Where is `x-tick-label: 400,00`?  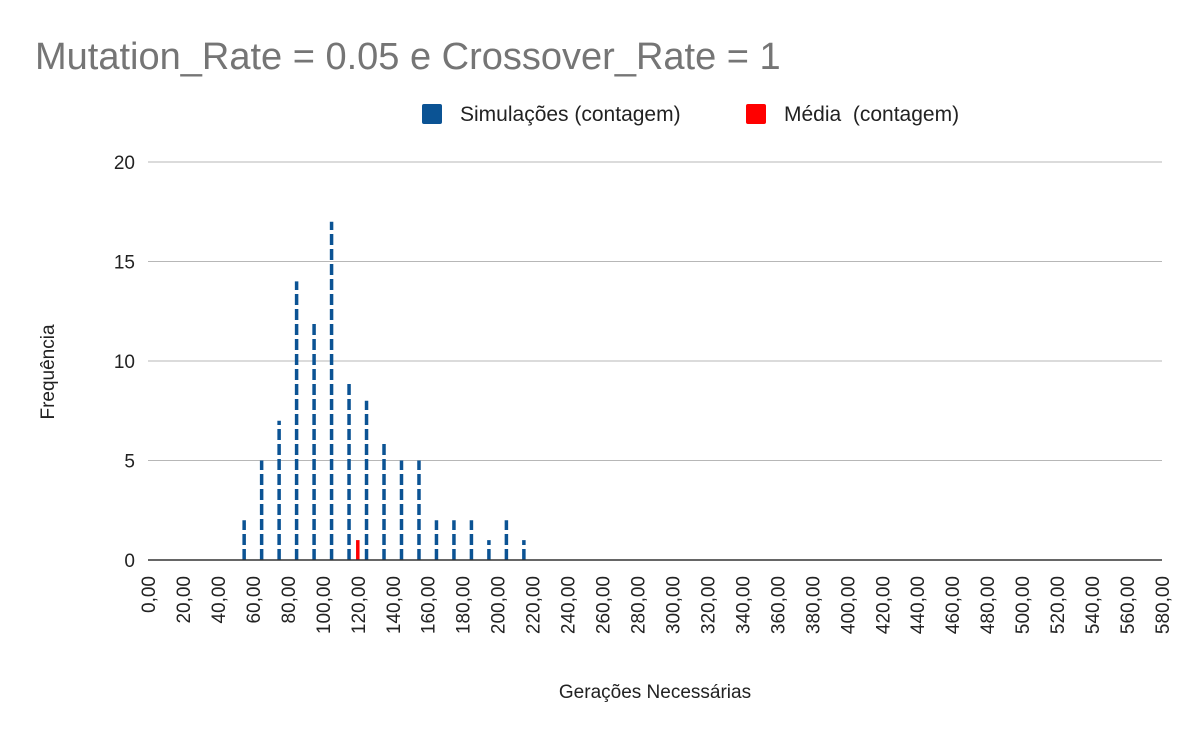
x-tick-label: 400,00 is located at coordinates (848, 605).